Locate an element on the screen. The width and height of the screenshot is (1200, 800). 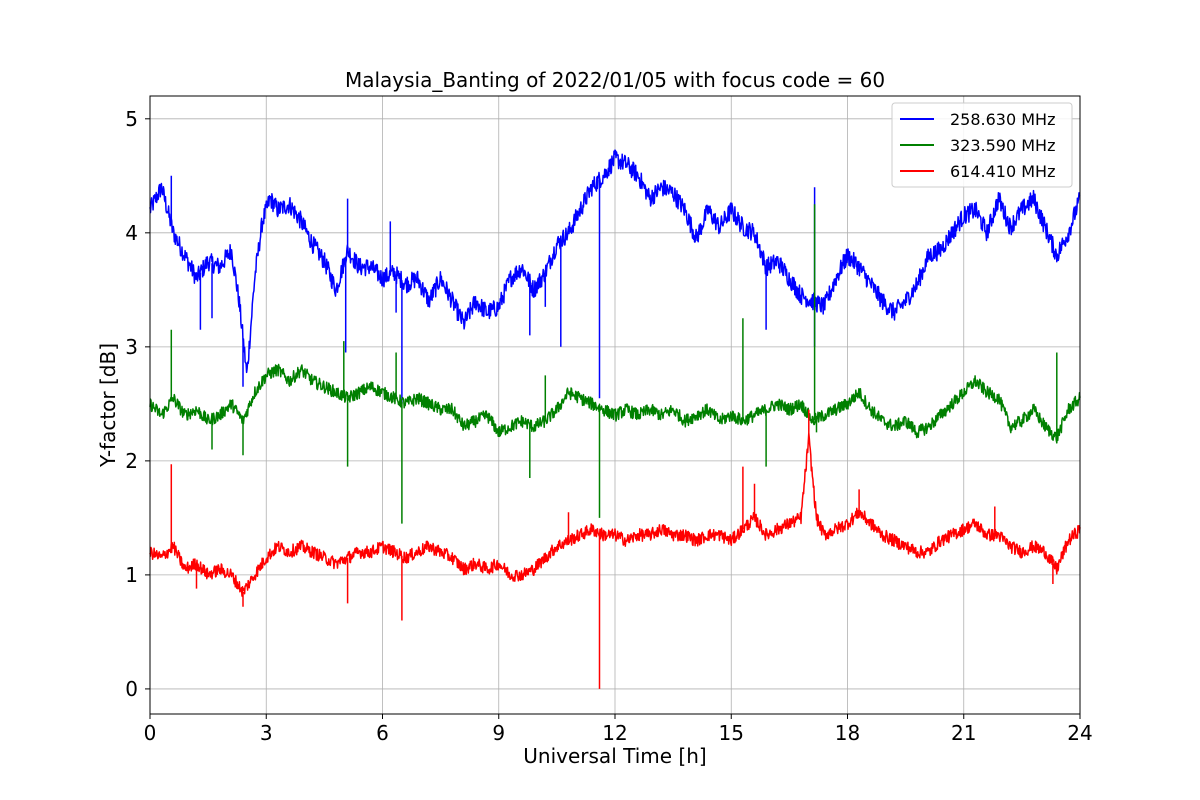
legend-label: 323.590 MHz is located at coordinates (1002, 145).